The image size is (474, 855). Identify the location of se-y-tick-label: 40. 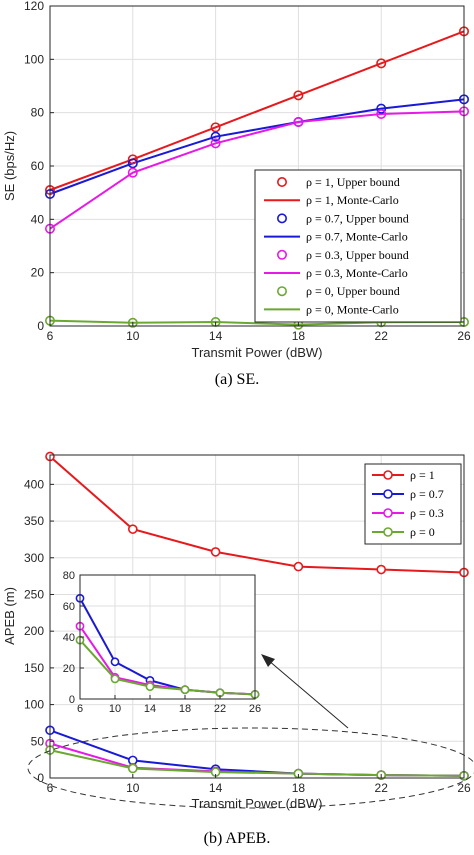
(38, 219).